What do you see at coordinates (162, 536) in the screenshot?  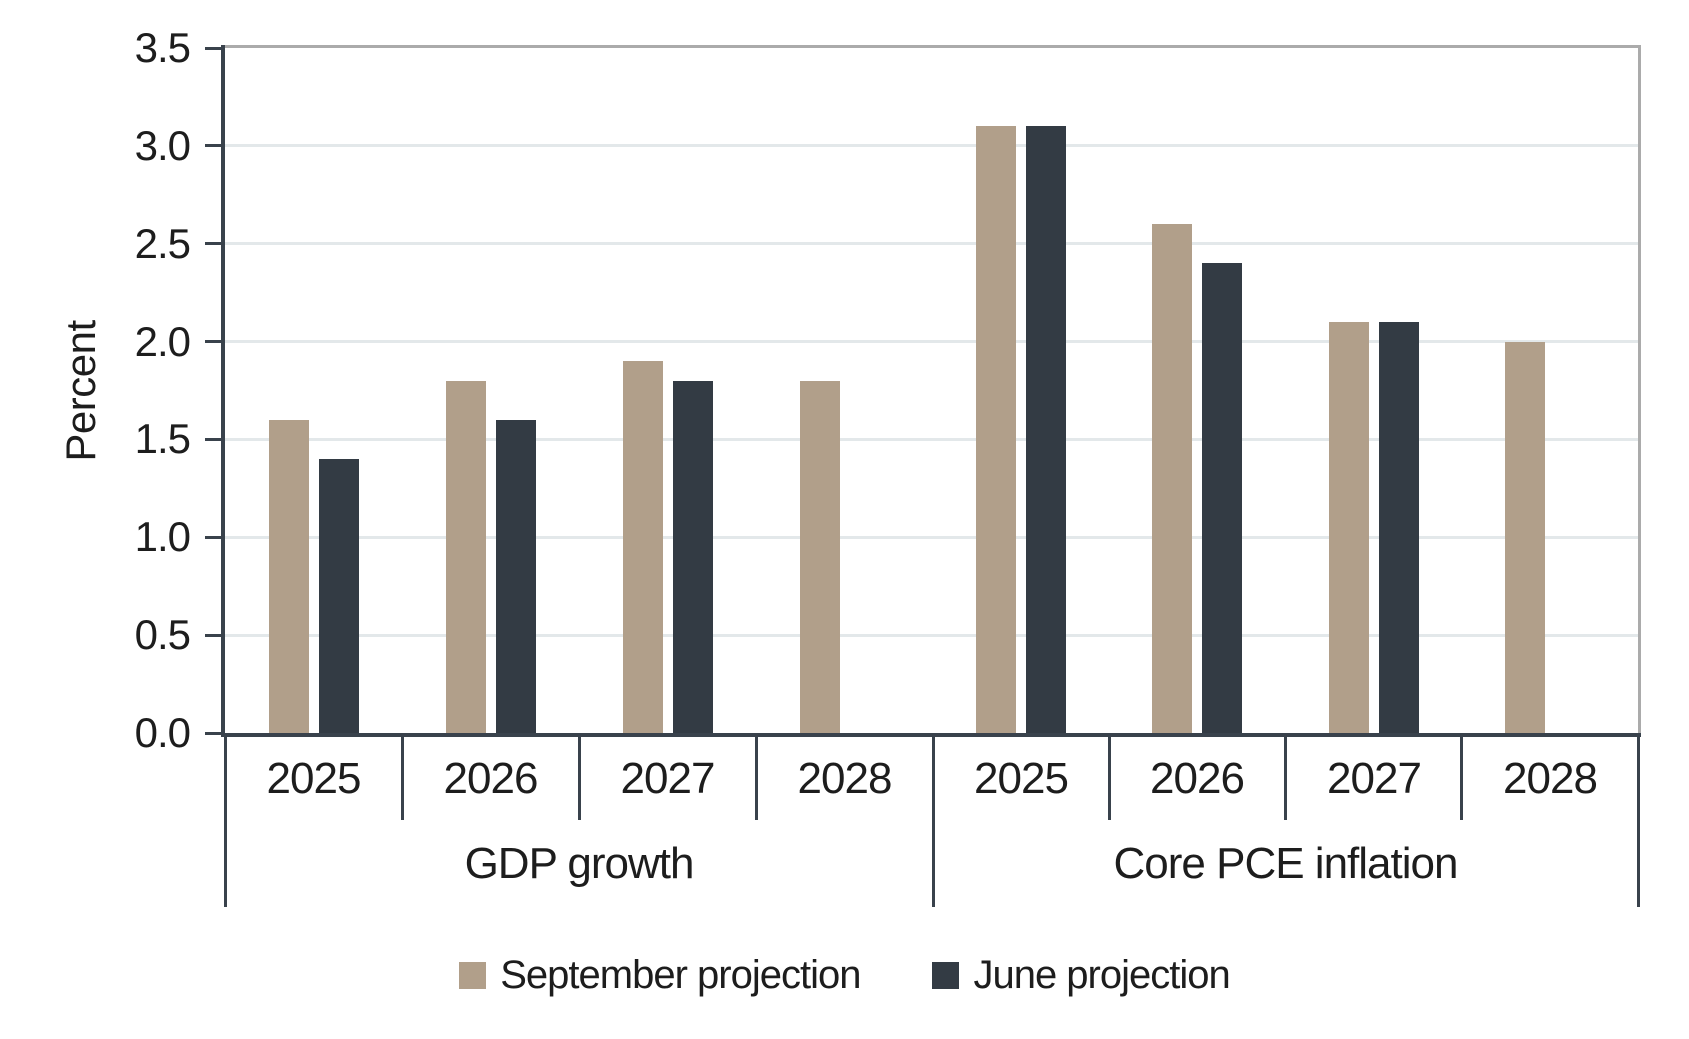 I see `y-tick-label: 1.0` at bounding box center [162, 536].